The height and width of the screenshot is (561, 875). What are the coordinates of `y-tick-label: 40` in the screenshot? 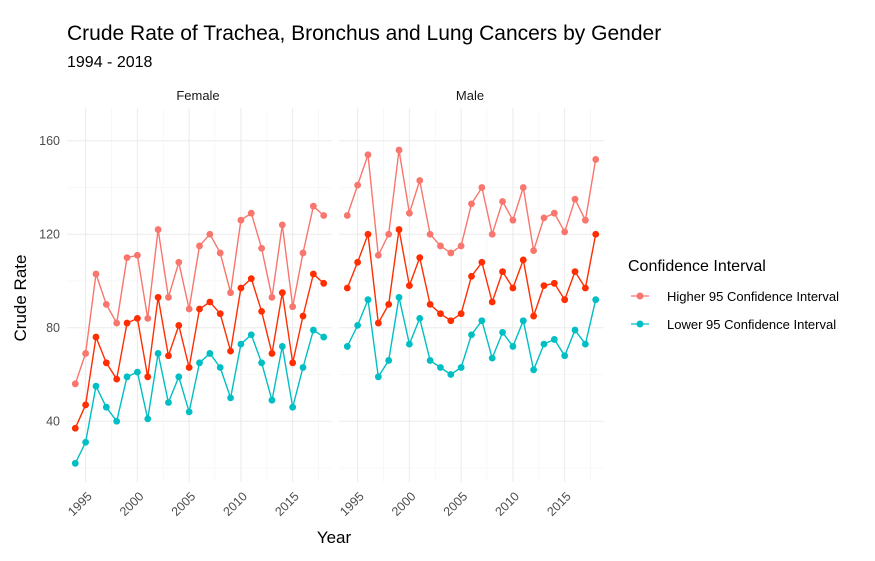 It's located at (53, 422).